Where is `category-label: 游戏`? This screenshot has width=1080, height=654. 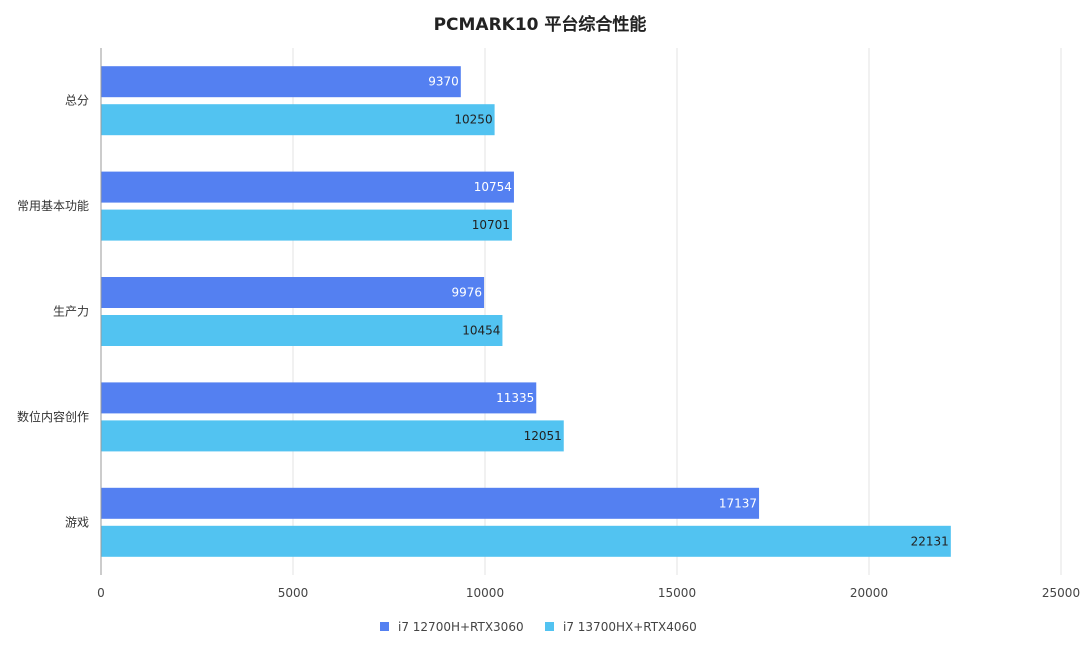 category-label: 游戏 is located at coordinates (77, 522).